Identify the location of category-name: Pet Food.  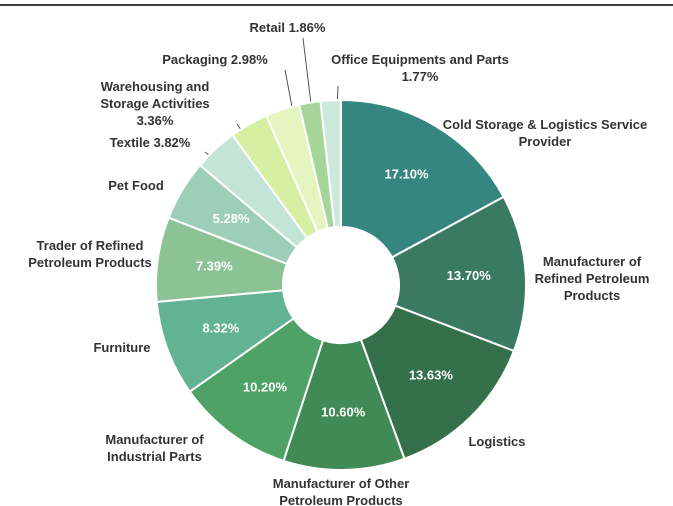
(136, 185).